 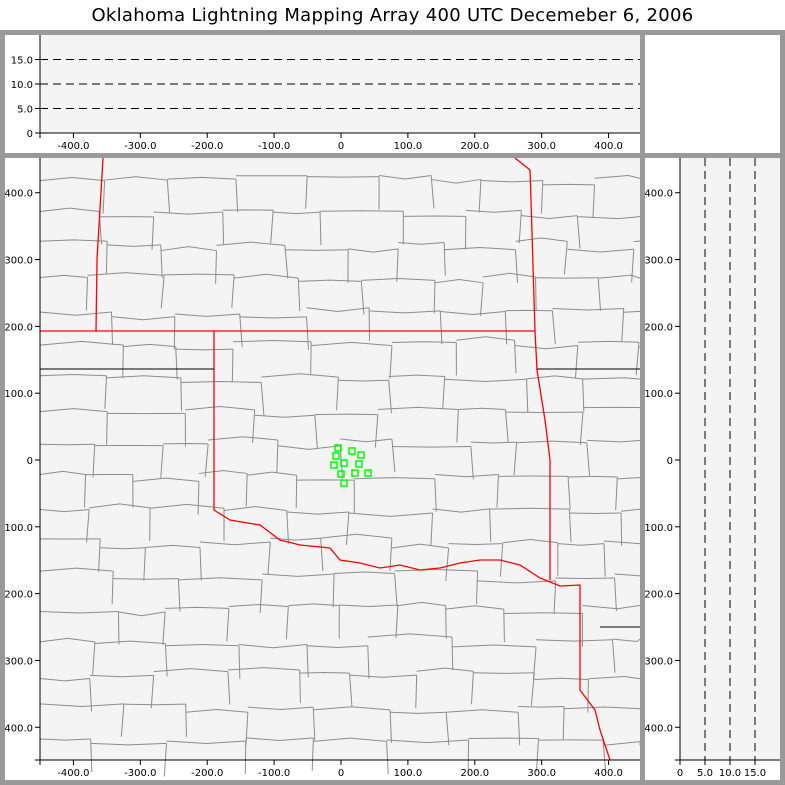 What do you see at coordinates (99, 244) in the screenshot?
I see `state-border` at bounding box center [99, 244].